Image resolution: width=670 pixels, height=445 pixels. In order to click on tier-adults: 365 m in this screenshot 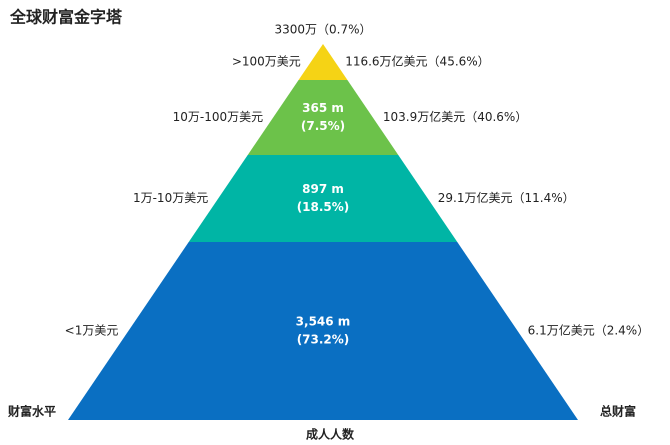, I will do `click(323, 108)`.